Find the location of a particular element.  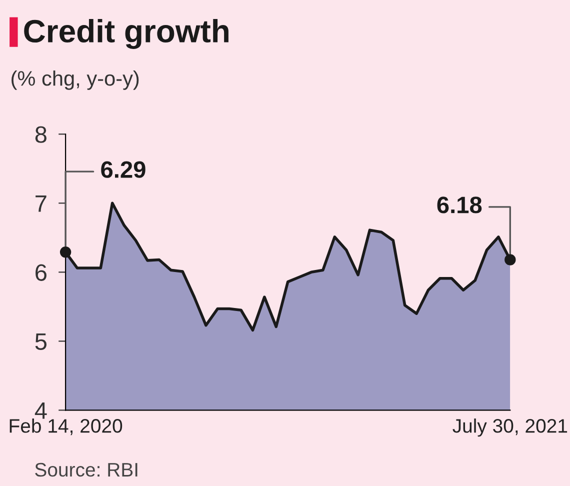

x-tick-label: Feb 14, 2020 is located at coordinates (66, 427).